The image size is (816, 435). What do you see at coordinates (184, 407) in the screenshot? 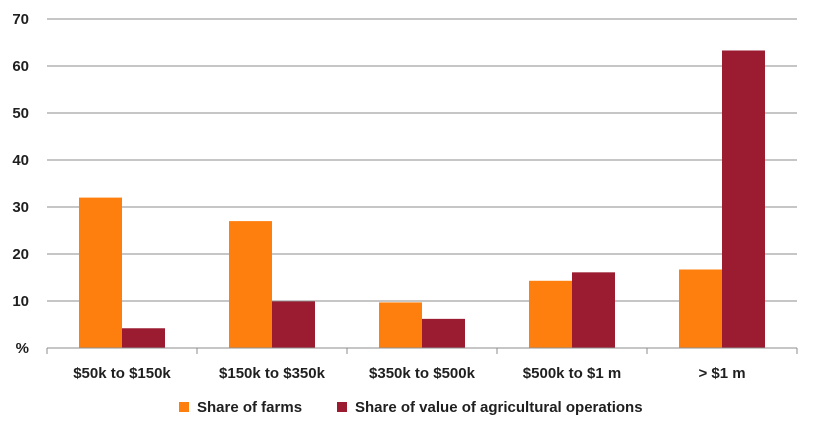
I see `legend-swatch-share-of-farms` at bounding box center [184, 407].